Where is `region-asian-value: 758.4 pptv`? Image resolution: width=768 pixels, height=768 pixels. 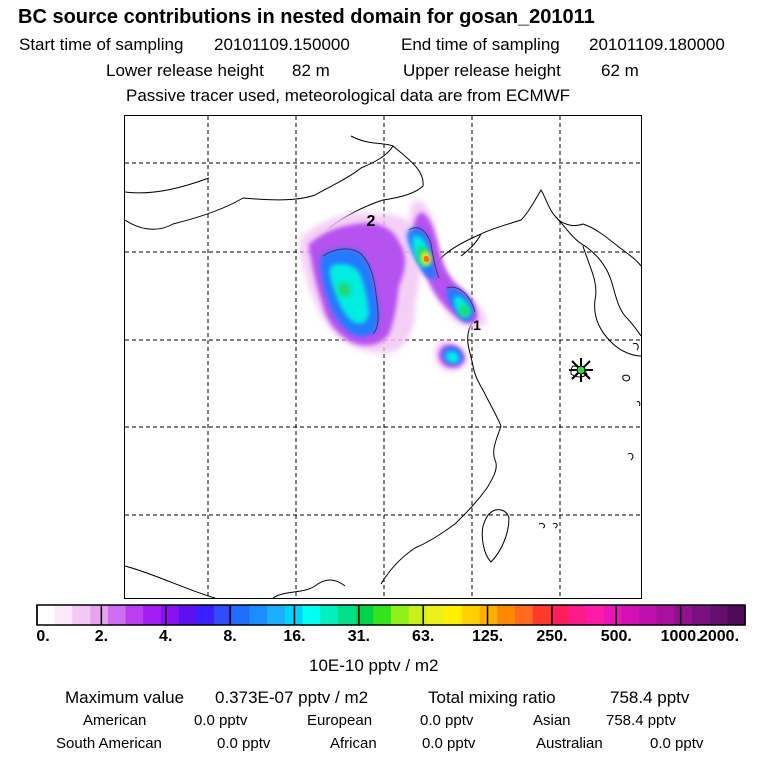
region-asian-value: 758.4 pptv is located at coordinates (641, 720).